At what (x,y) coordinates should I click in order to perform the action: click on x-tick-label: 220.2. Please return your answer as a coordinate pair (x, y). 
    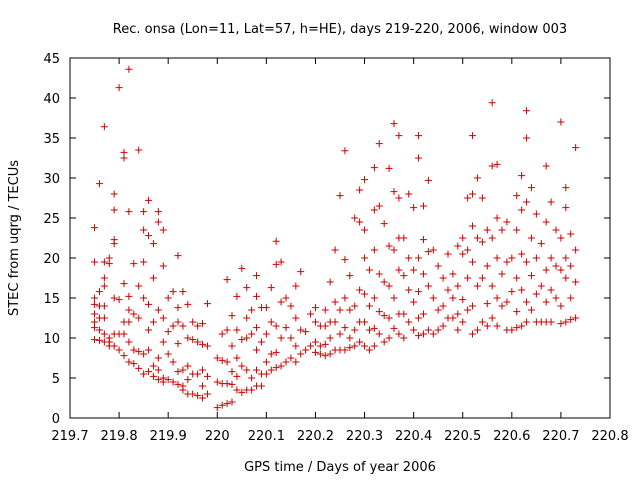
    Looking at the image, I should click on (315, 436).